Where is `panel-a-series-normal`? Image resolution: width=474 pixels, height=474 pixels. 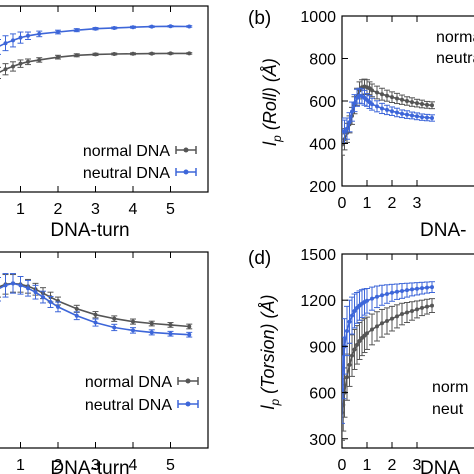 panel-a-series-normal is located at coordinates (96, 65).